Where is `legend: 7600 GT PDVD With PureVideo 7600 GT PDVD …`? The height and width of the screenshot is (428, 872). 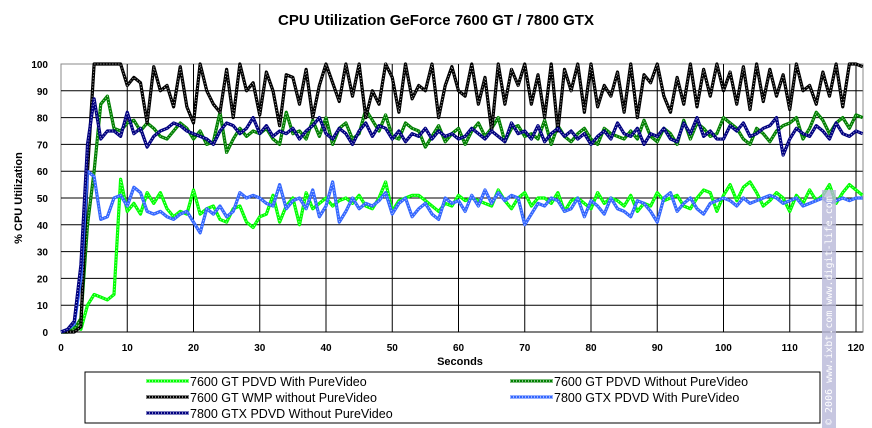 legend: 7600 GT PDVD With PureVideo 7600 GT PDVD … is located at coordinates (447, 398).